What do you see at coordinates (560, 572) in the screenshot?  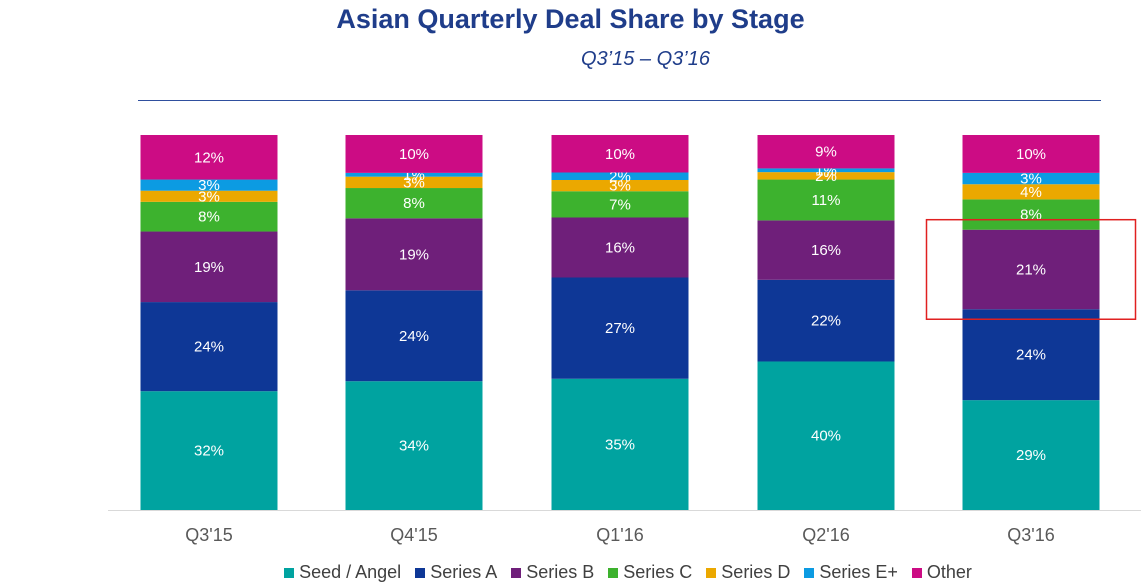 I see `legend-label: Series B` at bounding box center [560, 572].